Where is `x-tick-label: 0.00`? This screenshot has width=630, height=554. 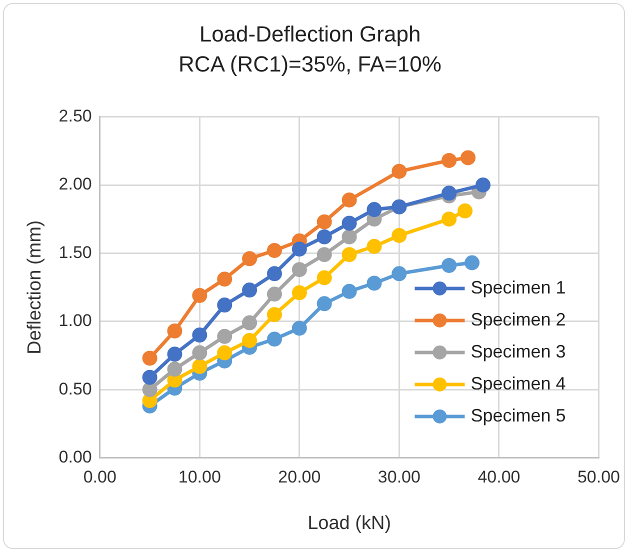
x-tick-label: 0.00 is located at coordinates (99, 477).